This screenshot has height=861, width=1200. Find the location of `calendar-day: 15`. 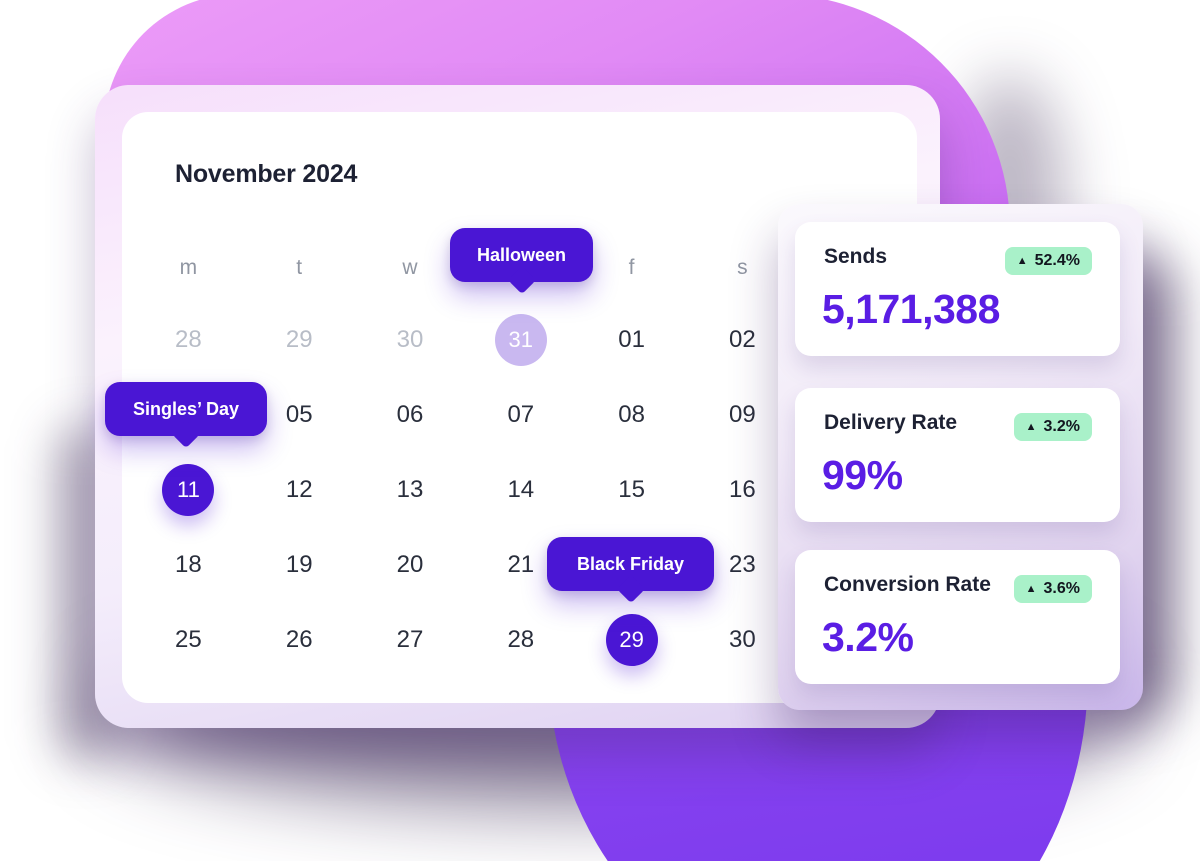

calendar-day: 15 is located at coordinates (631, 489).